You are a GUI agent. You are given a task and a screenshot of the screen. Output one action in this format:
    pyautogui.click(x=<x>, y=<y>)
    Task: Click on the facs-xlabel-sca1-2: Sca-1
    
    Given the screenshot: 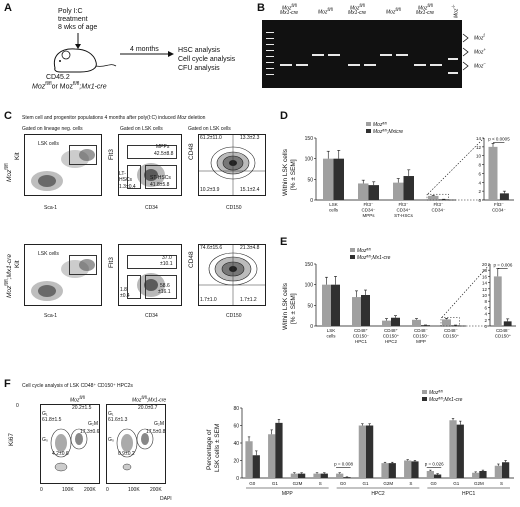 What is the action you would take?
    pyautogui.click(x=51, y=316)
    